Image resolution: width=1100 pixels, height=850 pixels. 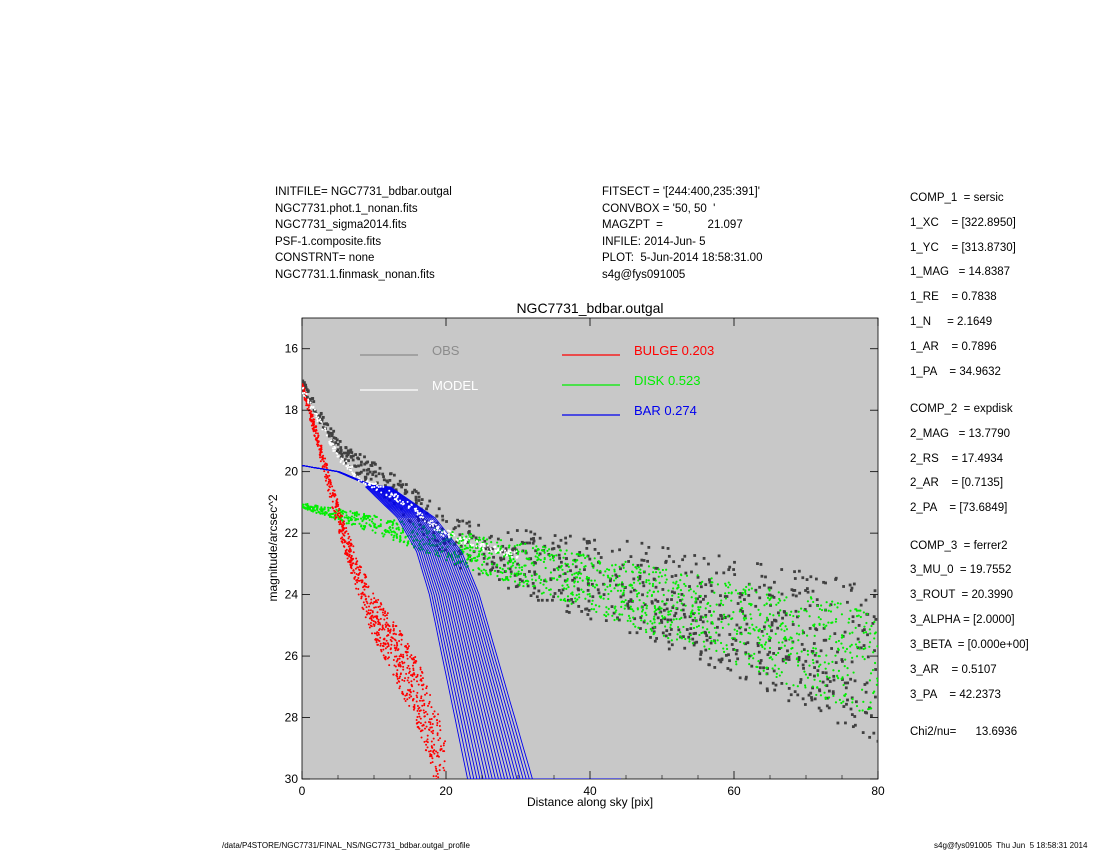 What do you see at coordinates (681, 192) in the screenshot?
I see `header-fitsect: FITSECT = '[244:400,235:391]'` at bounding box center [681, 192].